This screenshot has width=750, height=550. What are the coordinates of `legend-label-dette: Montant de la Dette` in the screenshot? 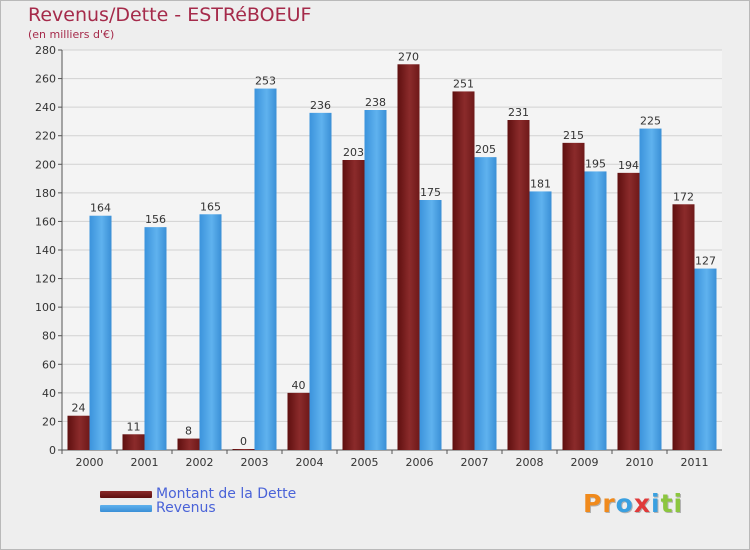 It's located at (226, 494).